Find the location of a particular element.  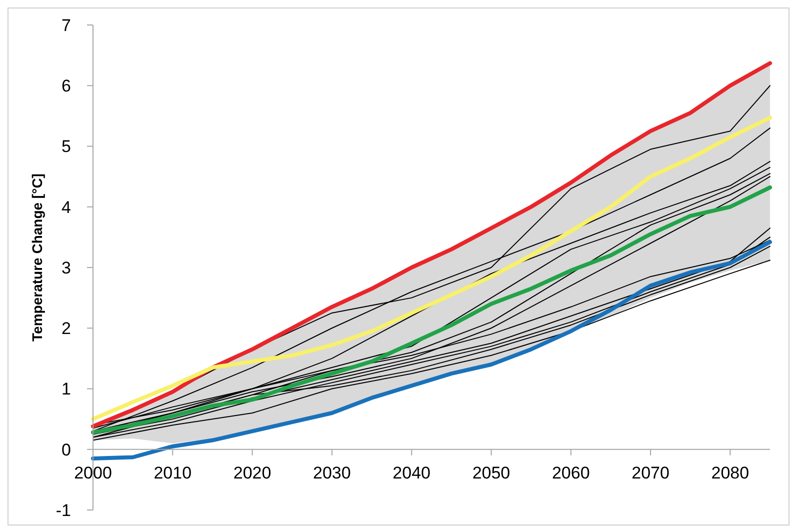

y-tick-label: 6 is located at coordinates (66, 86).